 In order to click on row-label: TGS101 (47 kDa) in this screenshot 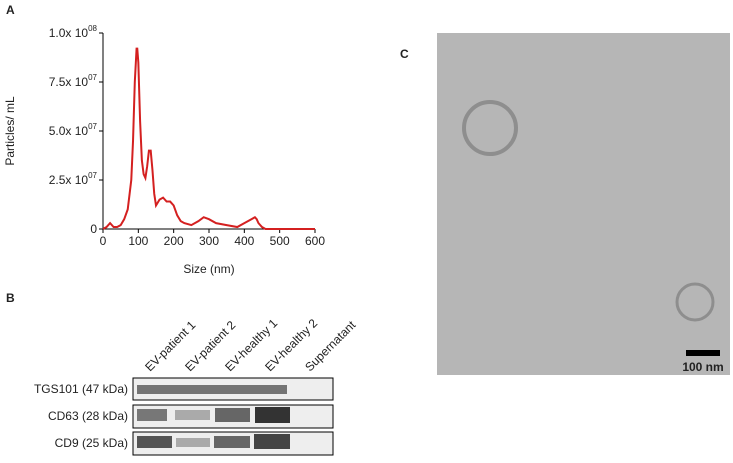, I will do `click(81, 389)`.